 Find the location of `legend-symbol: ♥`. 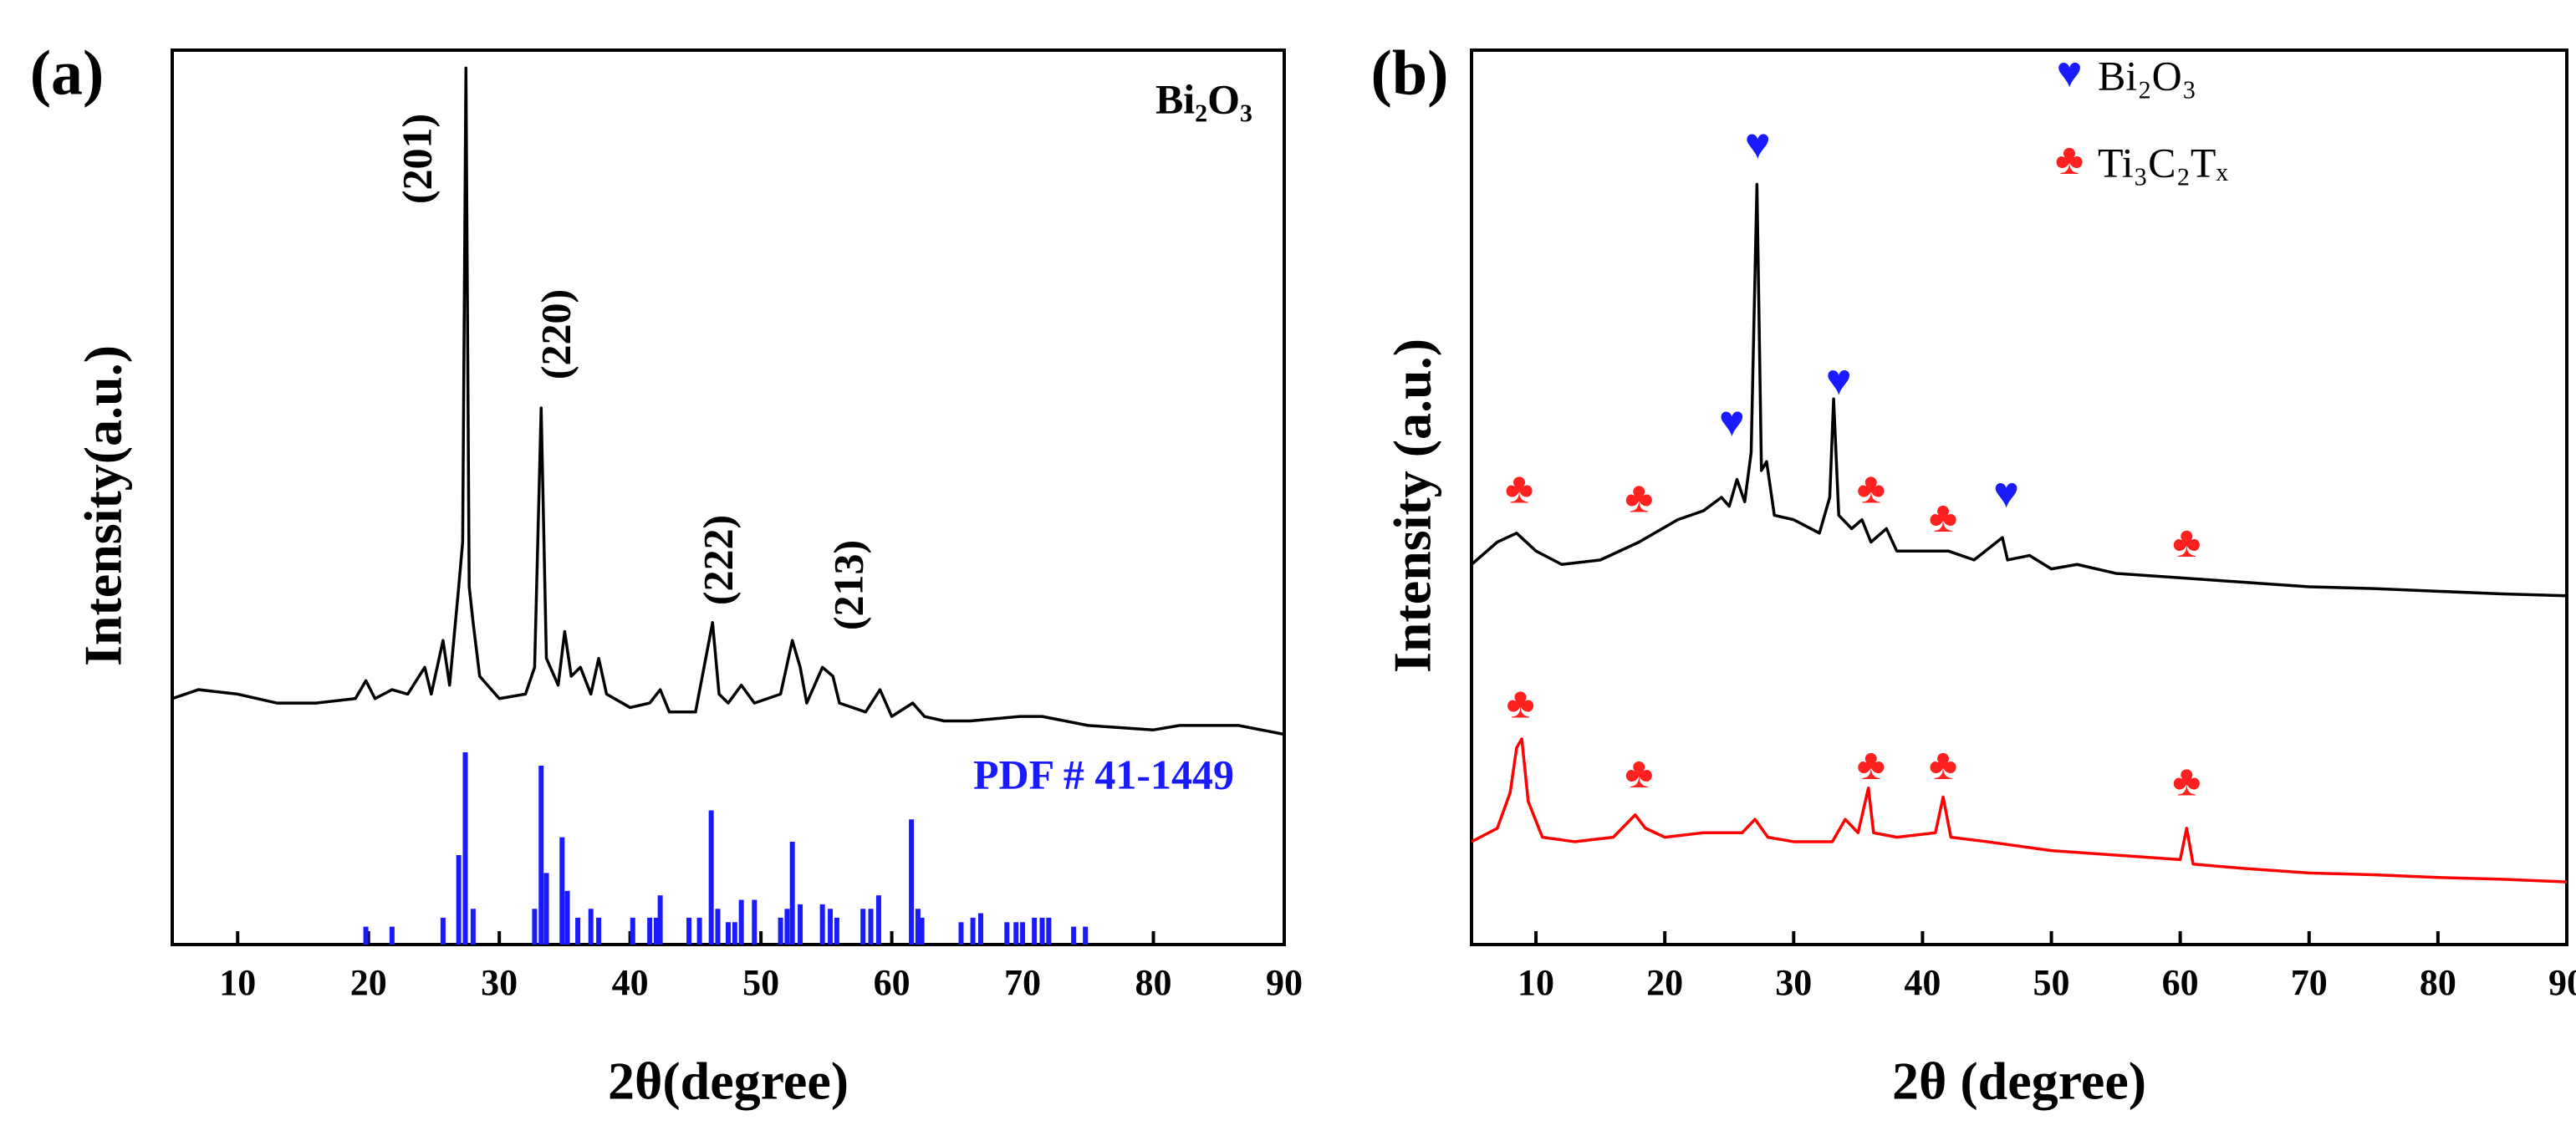

legend-symbol: ♥ is located at coordinates (2070, 73).